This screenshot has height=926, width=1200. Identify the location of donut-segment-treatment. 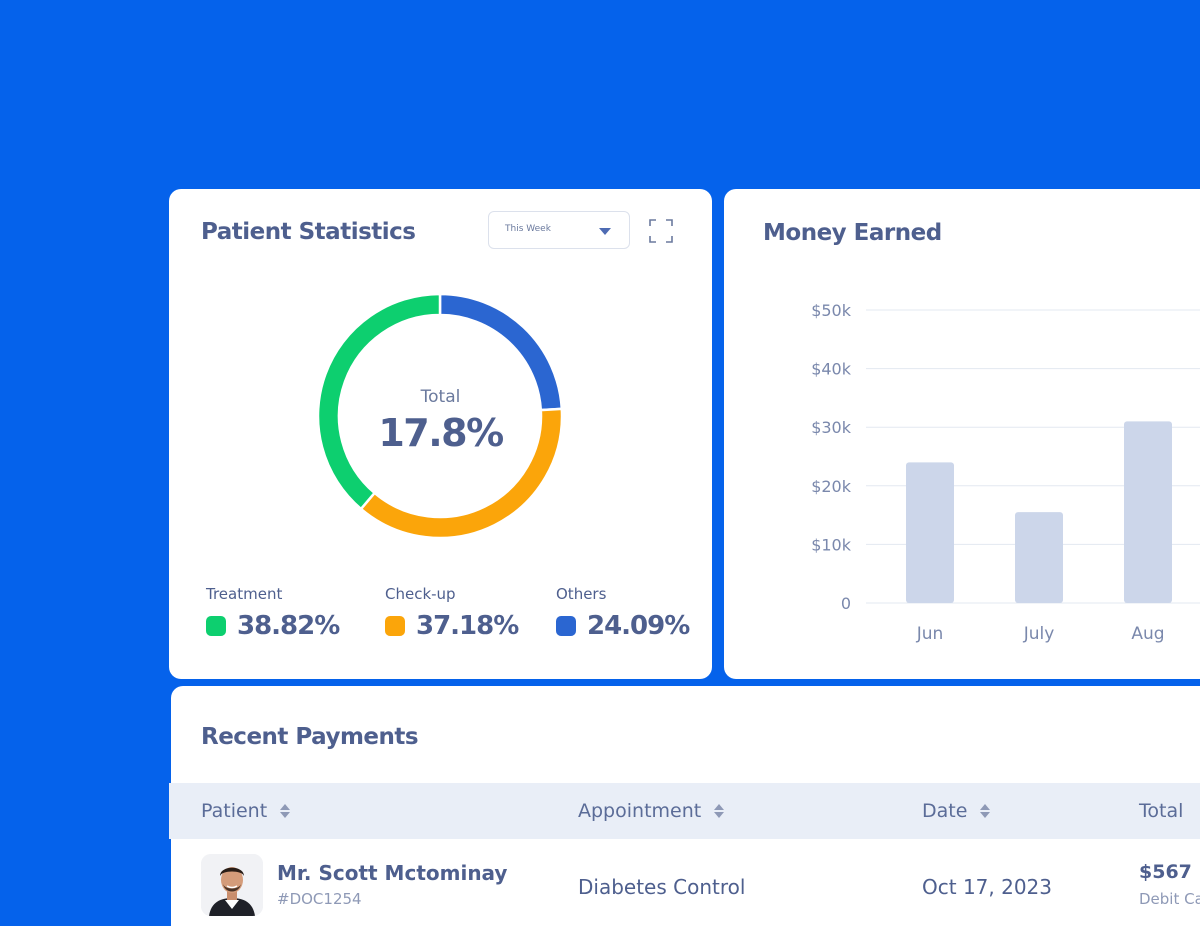
(379, 401).